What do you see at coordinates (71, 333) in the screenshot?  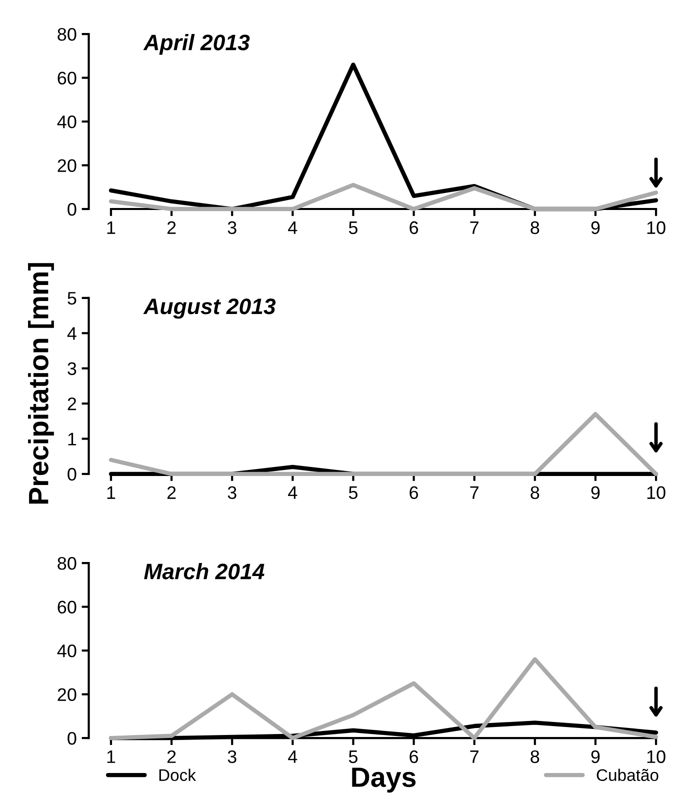 I see `y-tick-label: 4` at bounding box center [71, 333].